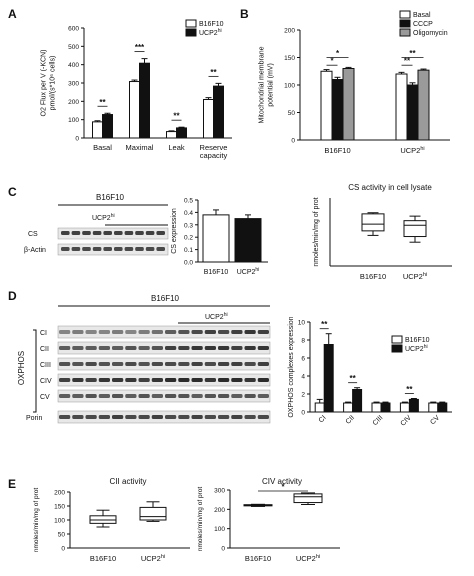 The height and width of the screenshot is (576, 474). I want to click on blot-d-band-r0-l0, so click(65, 332).